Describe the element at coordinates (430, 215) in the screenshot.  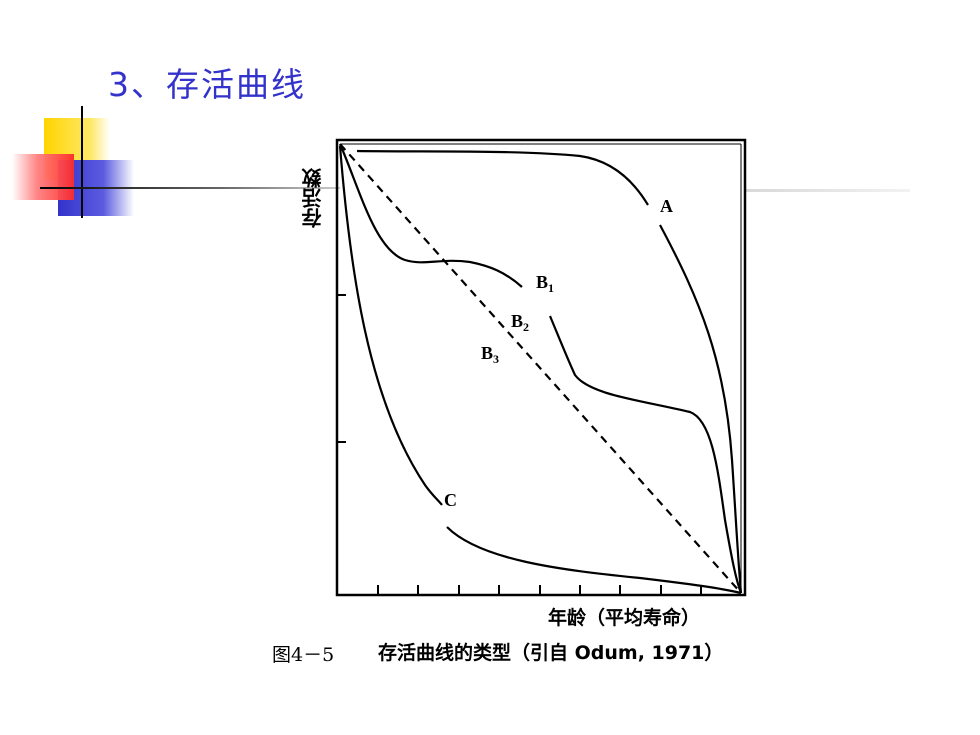
I see `curve-b1` at that location.